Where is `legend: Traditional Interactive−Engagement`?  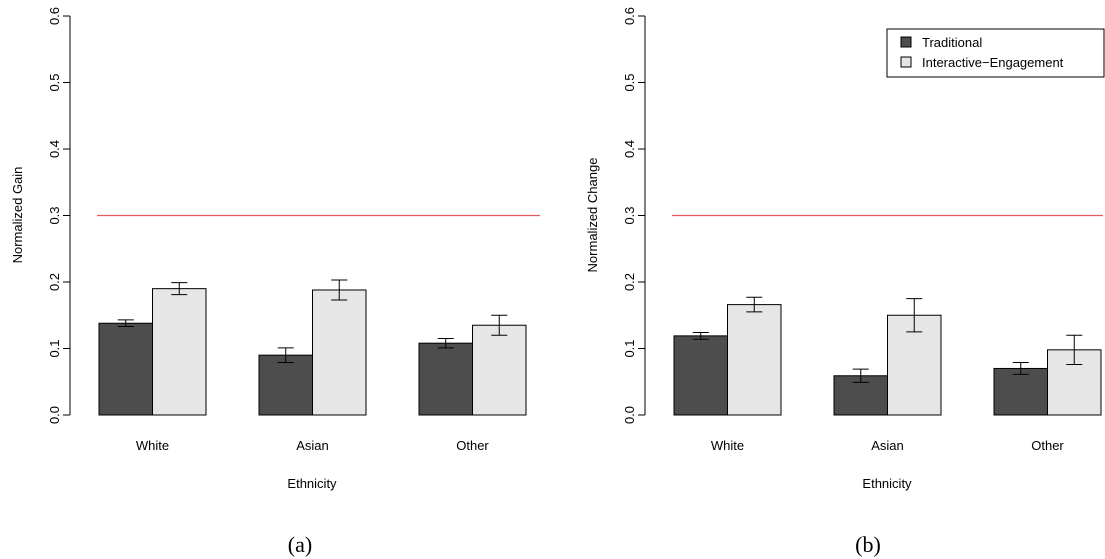 legend: Traditional Interactive−Engagement is located at coordinates (995, 53).